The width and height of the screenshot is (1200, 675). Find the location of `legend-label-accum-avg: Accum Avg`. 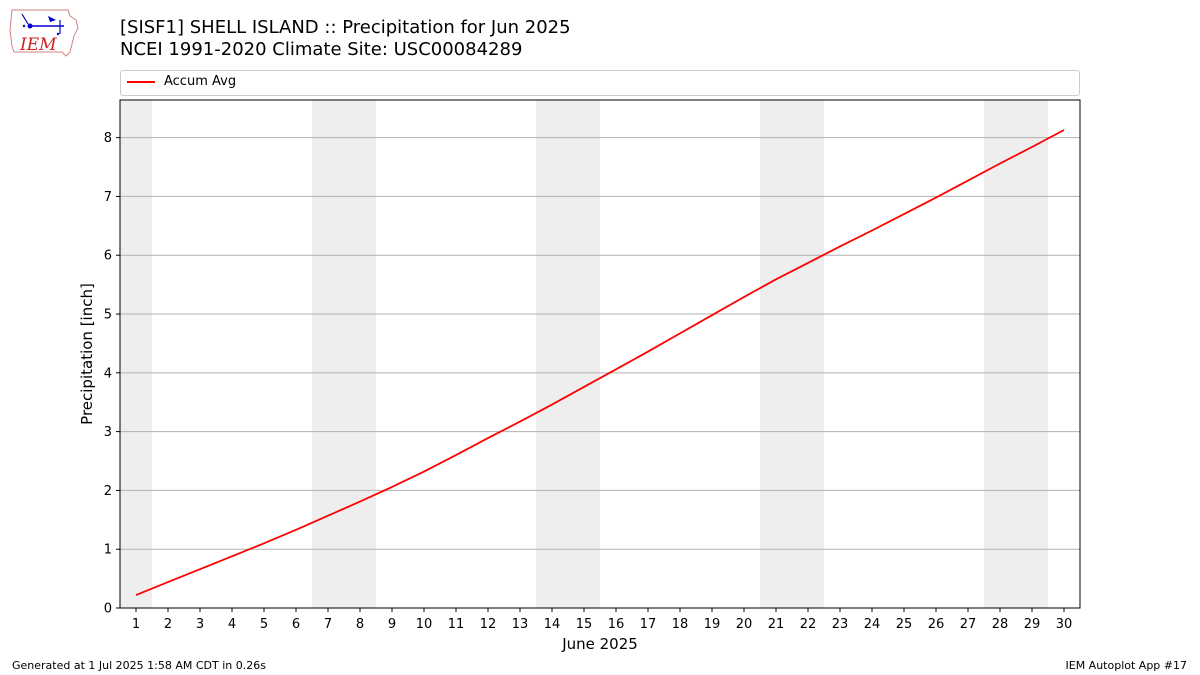

legend-label-accum-avg: Accum Avg is located at coordinates (200, 81).